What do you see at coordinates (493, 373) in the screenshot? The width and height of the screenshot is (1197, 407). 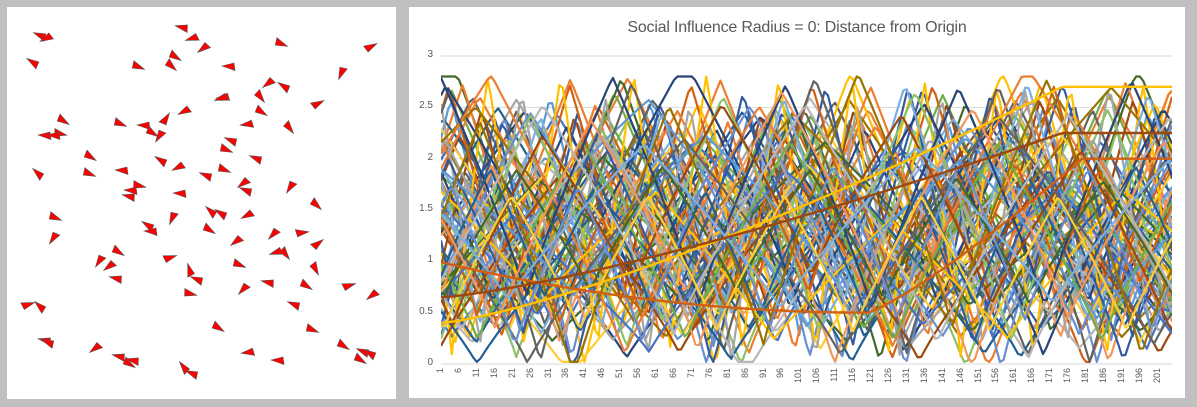 I see `x-tick-label: 16` at bounding box center [493, 373].